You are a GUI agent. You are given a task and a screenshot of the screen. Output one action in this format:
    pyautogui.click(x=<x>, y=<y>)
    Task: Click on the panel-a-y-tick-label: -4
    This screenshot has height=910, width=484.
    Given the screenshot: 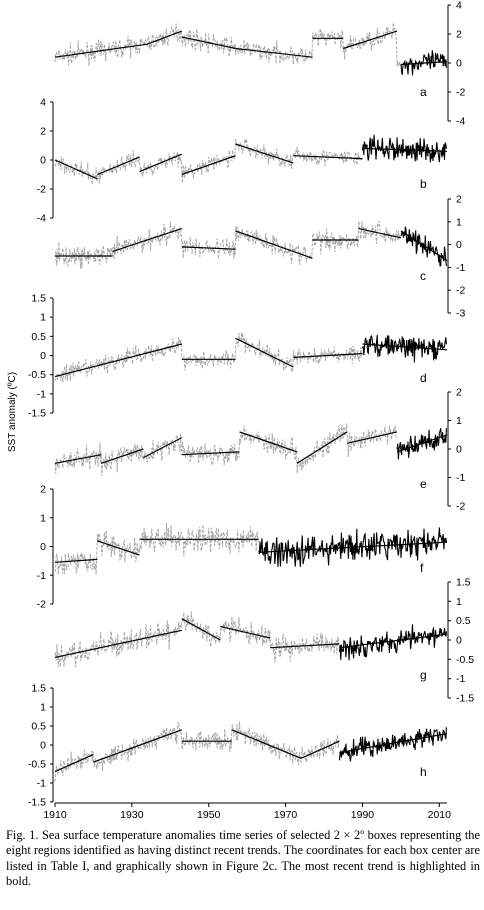 What is the action you would take?
    pyautogui.click(x=460, y=122)
    